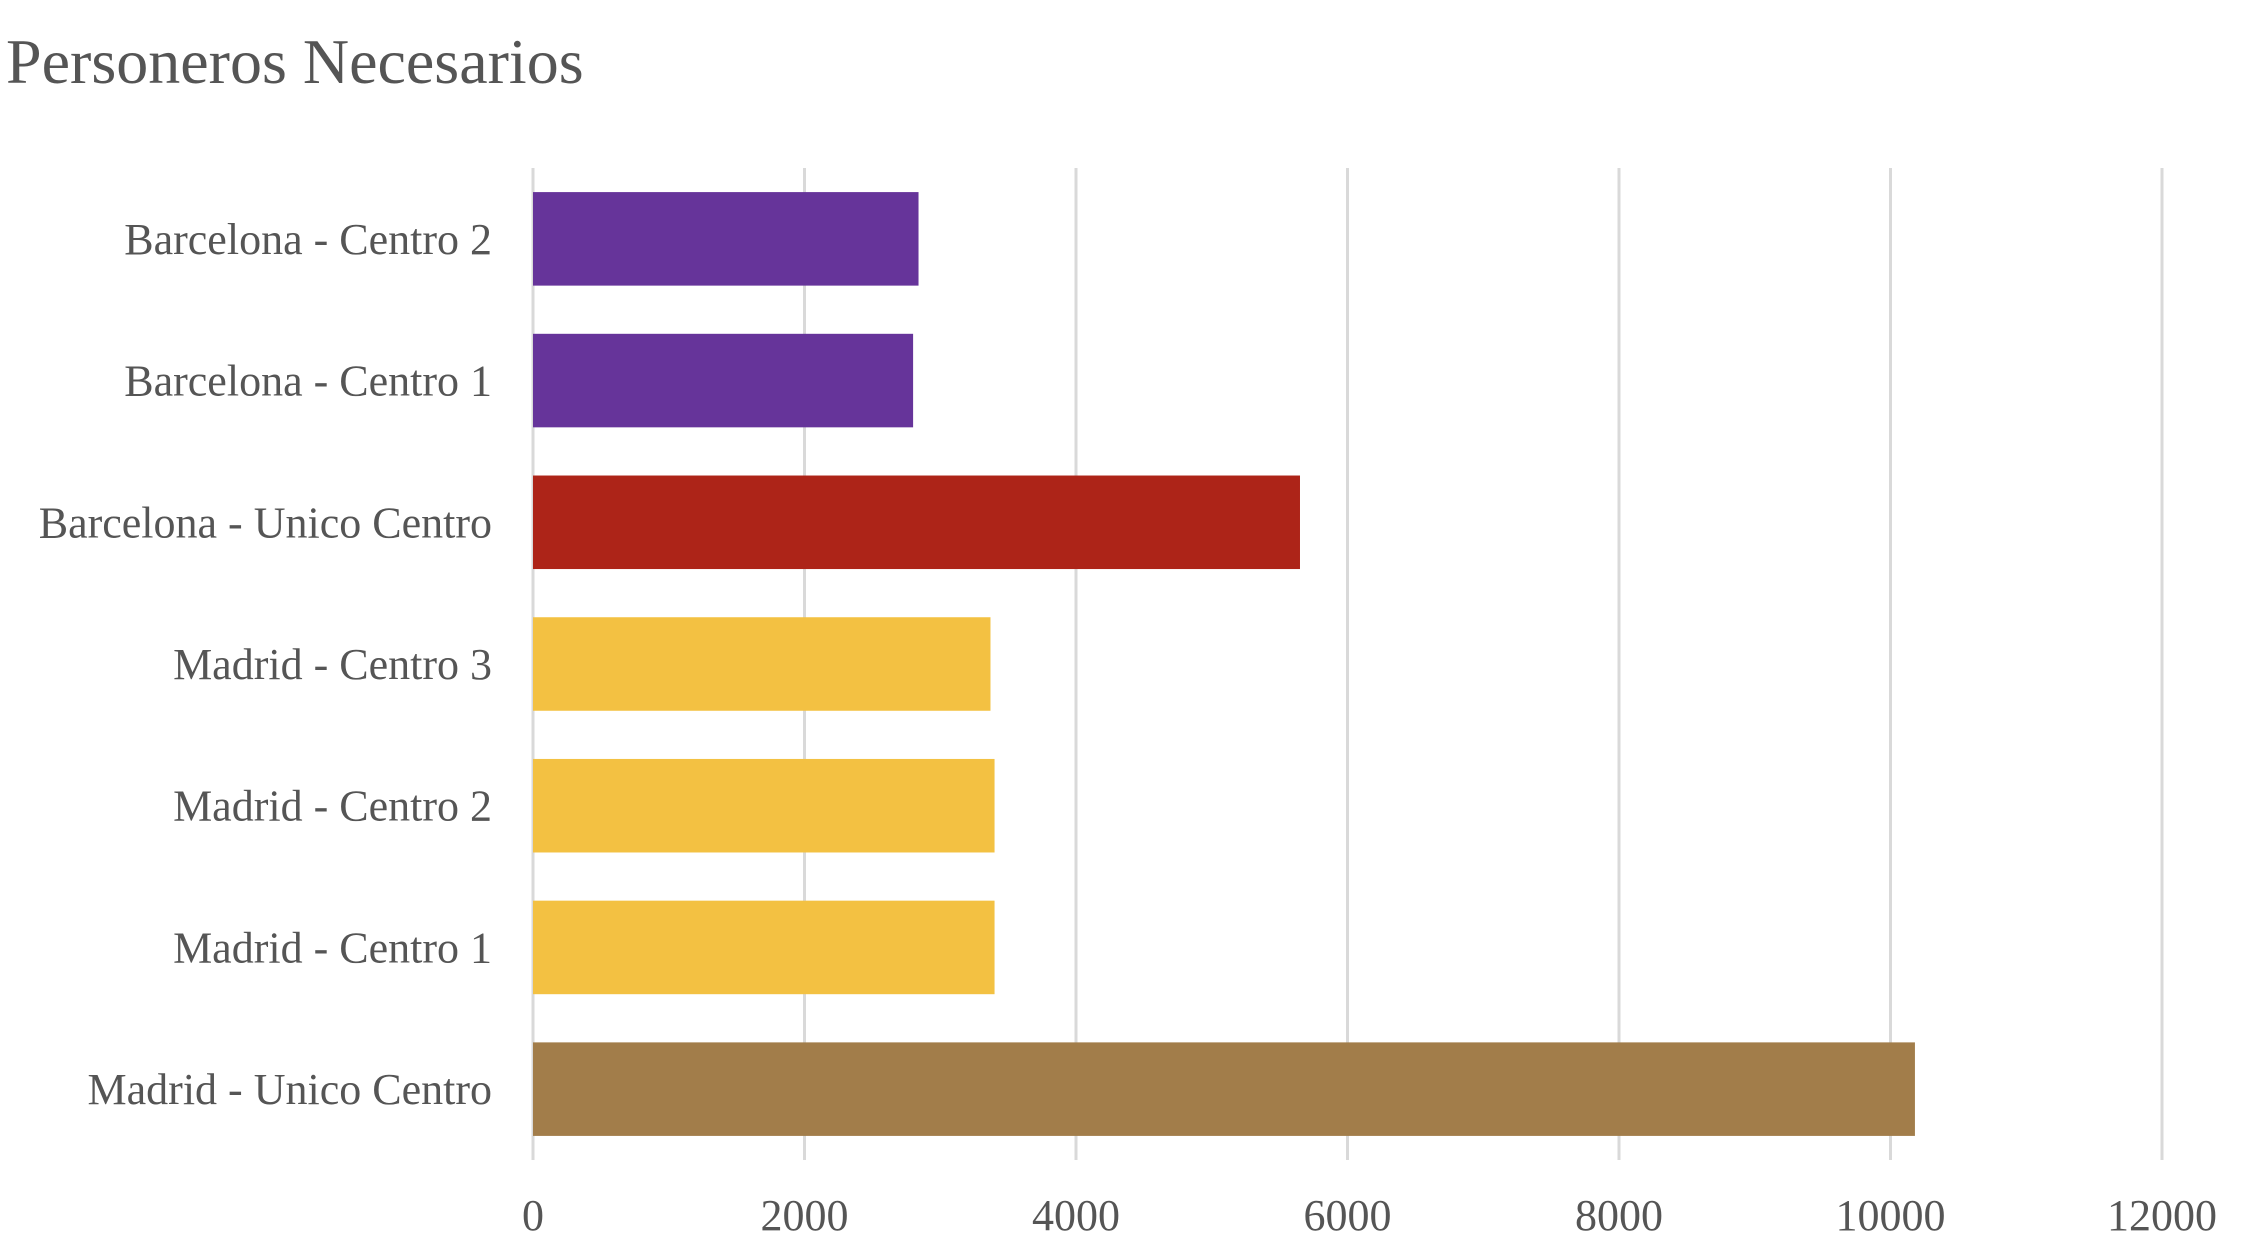  Describe the element at coordinates (265, 522) in the screenshot. I see `category-label: Barcelona - Unico Centro` at that location.